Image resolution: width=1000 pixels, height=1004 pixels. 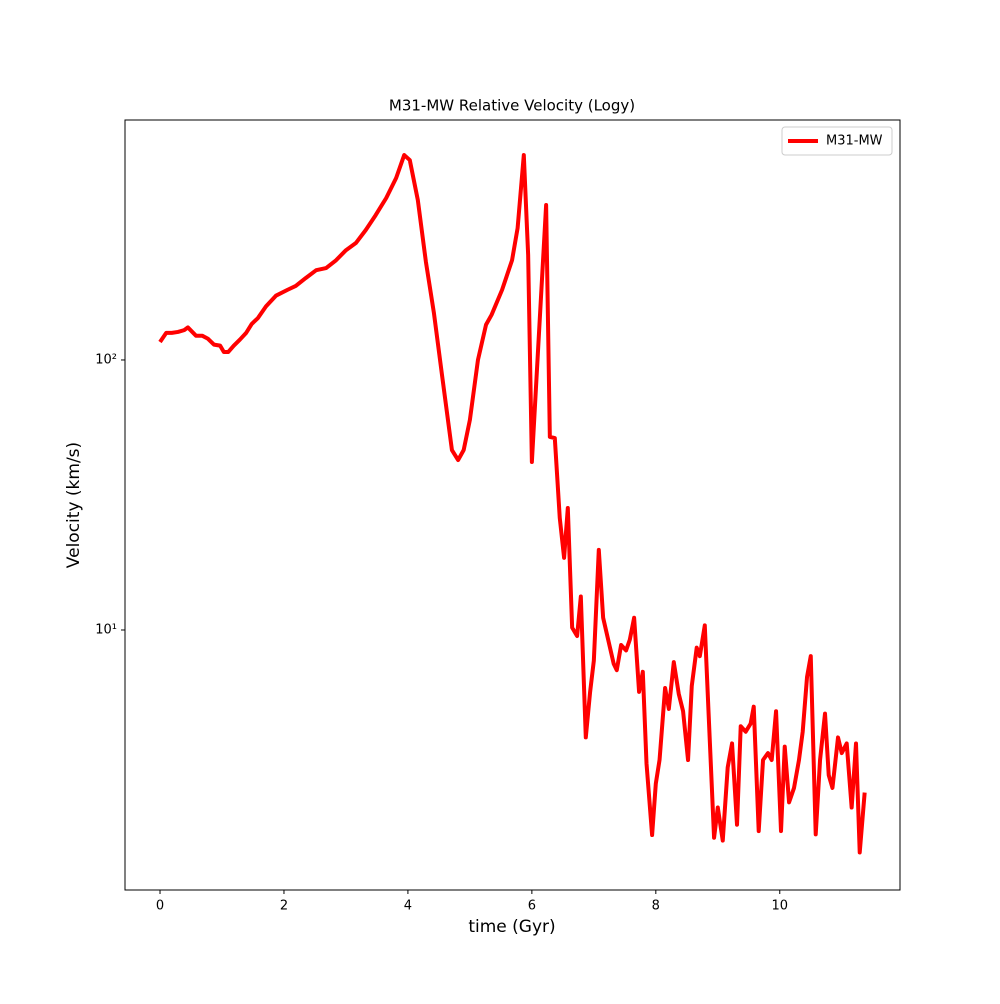 What do you see at coordinates (779, 906) in the screenshot?
I see `x-tick-label: 10` at bounding box center [779, 906].